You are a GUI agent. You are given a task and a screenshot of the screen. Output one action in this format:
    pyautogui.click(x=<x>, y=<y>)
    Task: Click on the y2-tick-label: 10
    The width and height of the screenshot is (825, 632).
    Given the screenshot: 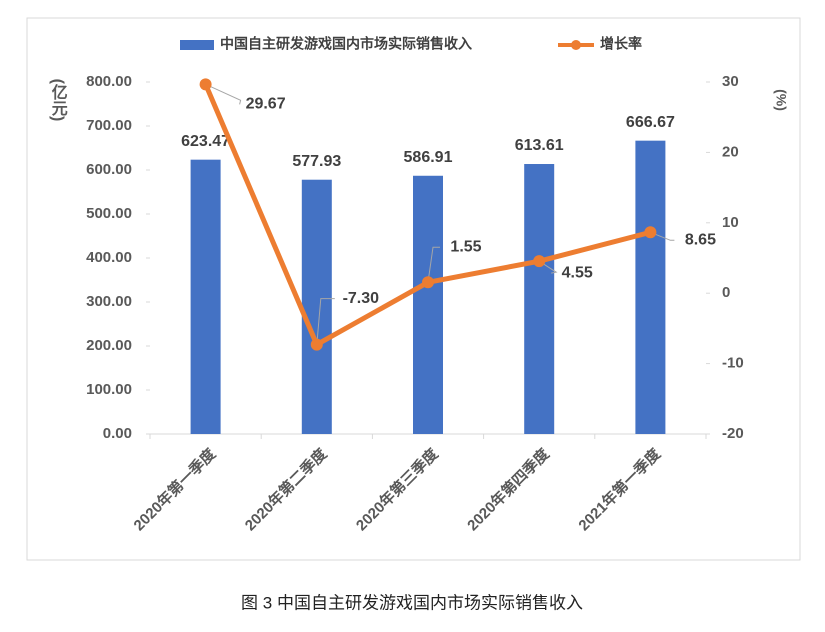 What is the action you would take?
    pyautogui.click(x=730, y=222)
    